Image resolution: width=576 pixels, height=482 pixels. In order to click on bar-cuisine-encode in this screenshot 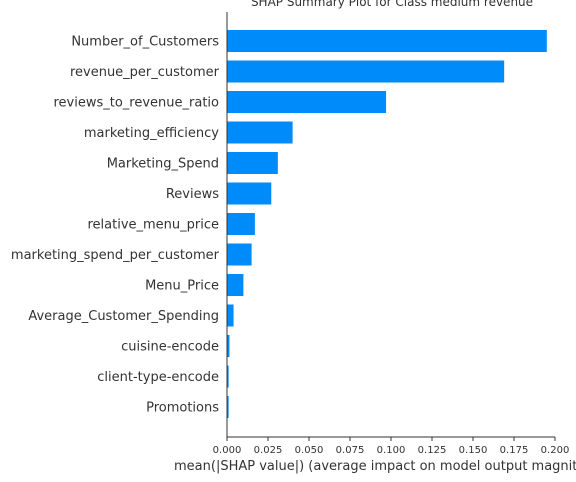, I will do `click(228, 346)`.